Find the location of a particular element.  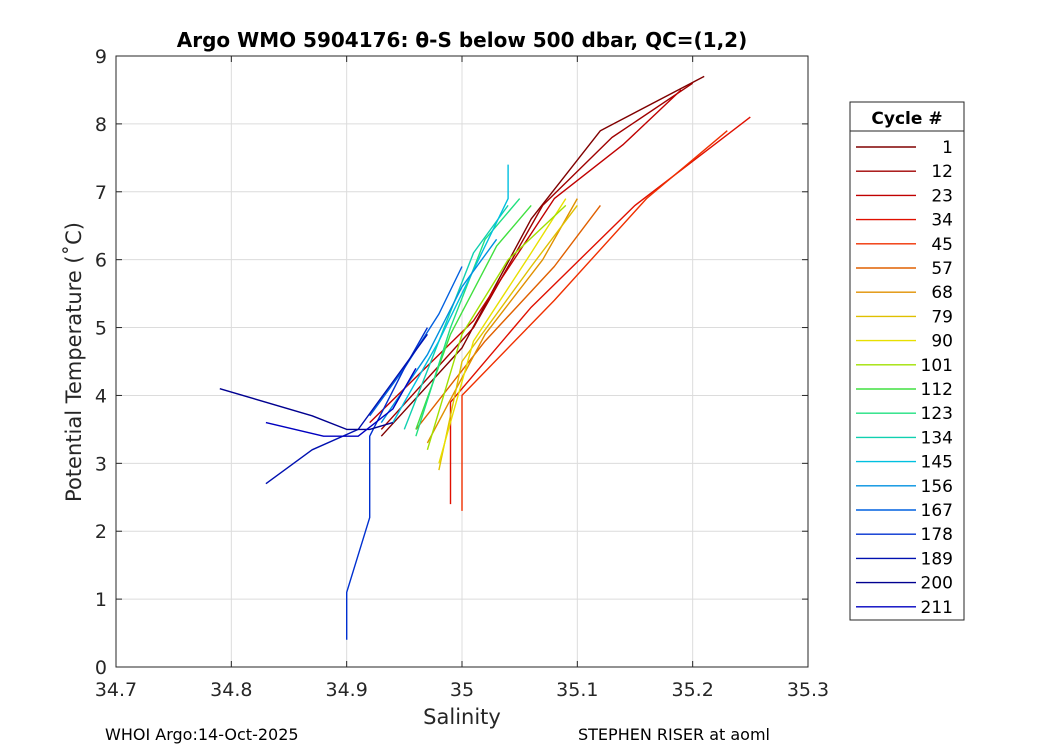

y-tick-label: 2 is located at coordinates (101, 532).